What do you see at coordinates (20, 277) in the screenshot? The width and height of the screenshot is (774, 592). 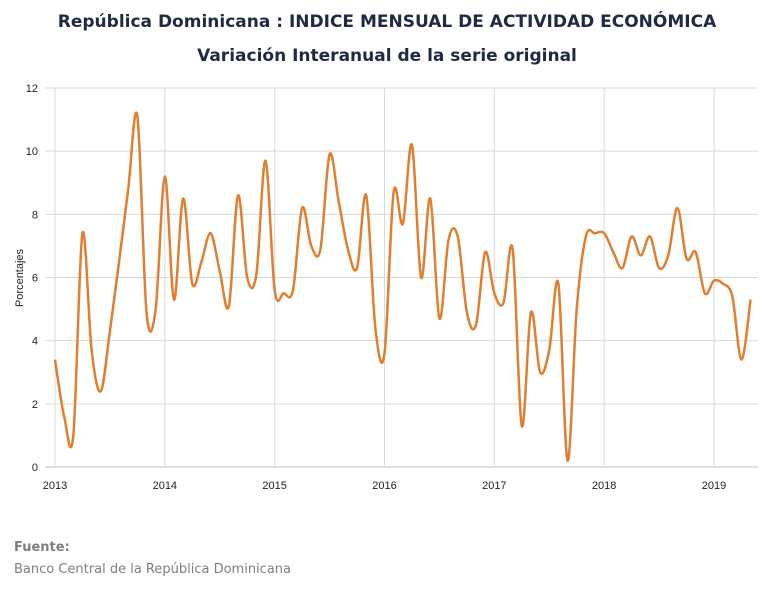 I see `y-axis-label: Porcentajes` at bounding box center [20, 277].